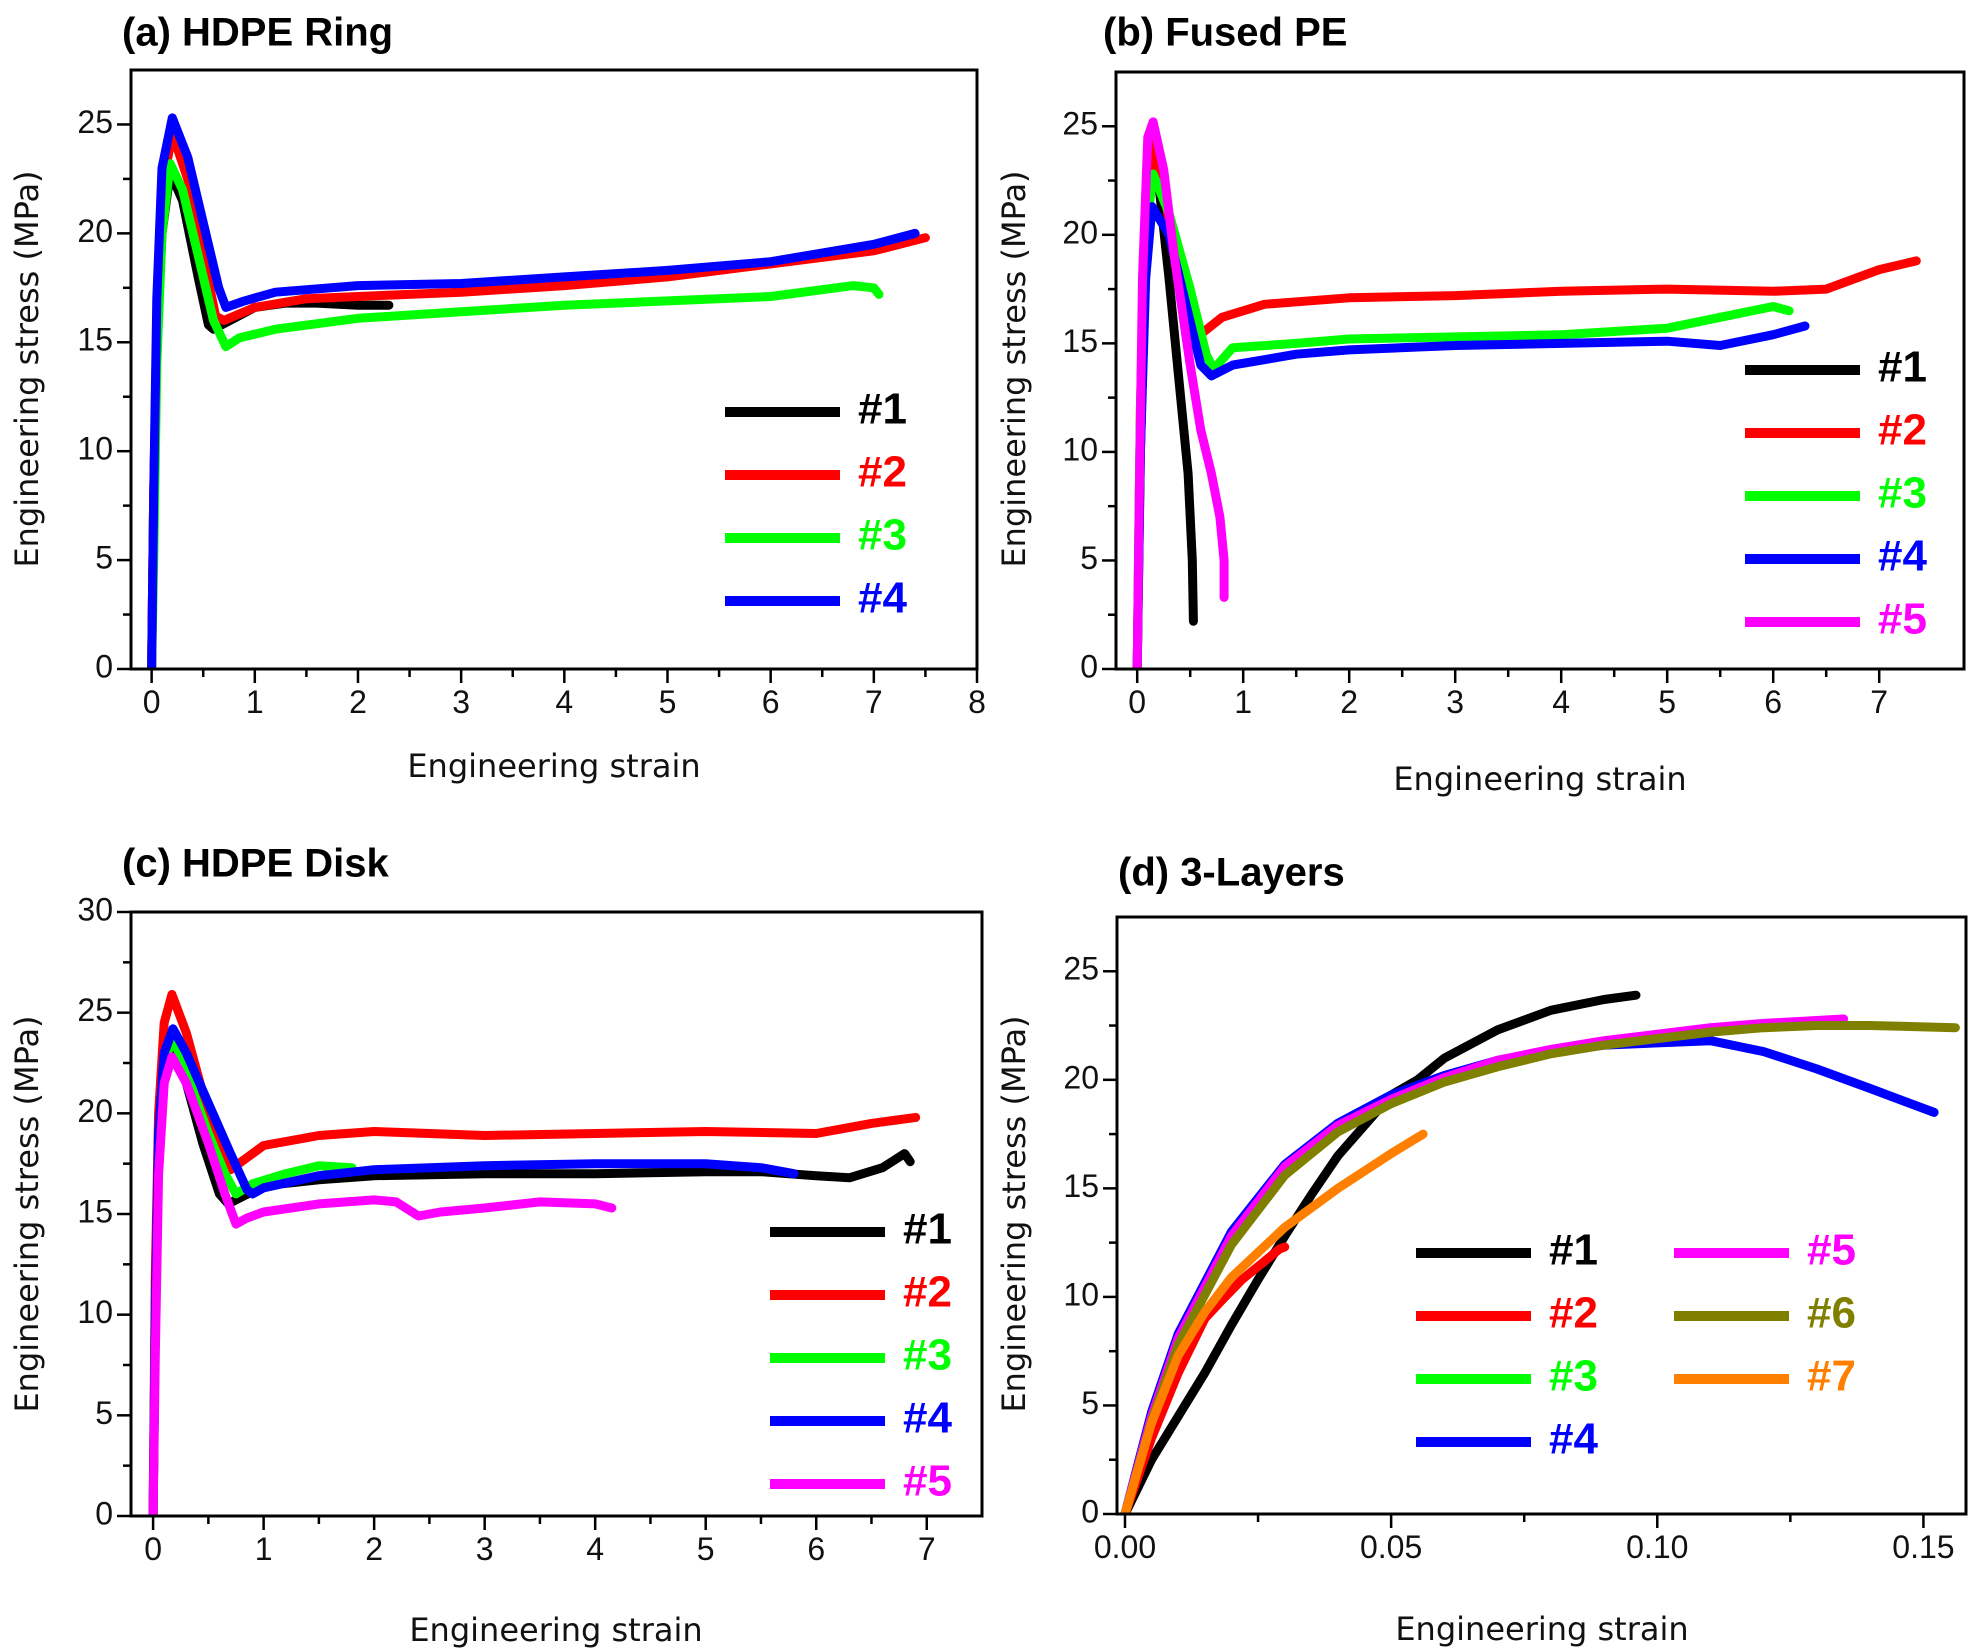 This screenshot has height=1651, width=1969. Describe the element at coordinates (257, 33) in the screenshot. I see `panel-title: (a) HDPE Ring` at that location.